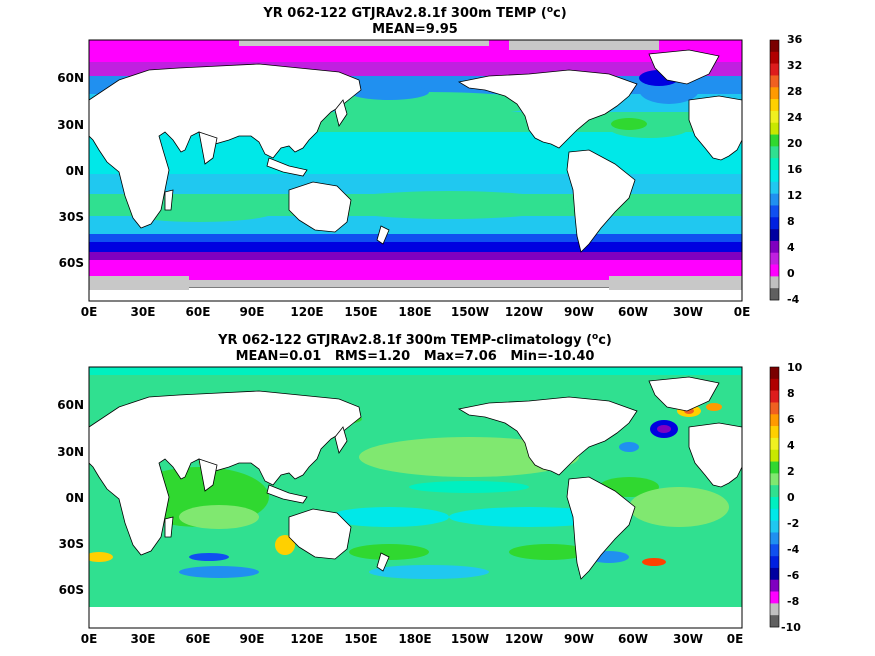 This screenshot has width=875, height=656. I want to click on bottom-lon-label: 60E, so click(198, 639).